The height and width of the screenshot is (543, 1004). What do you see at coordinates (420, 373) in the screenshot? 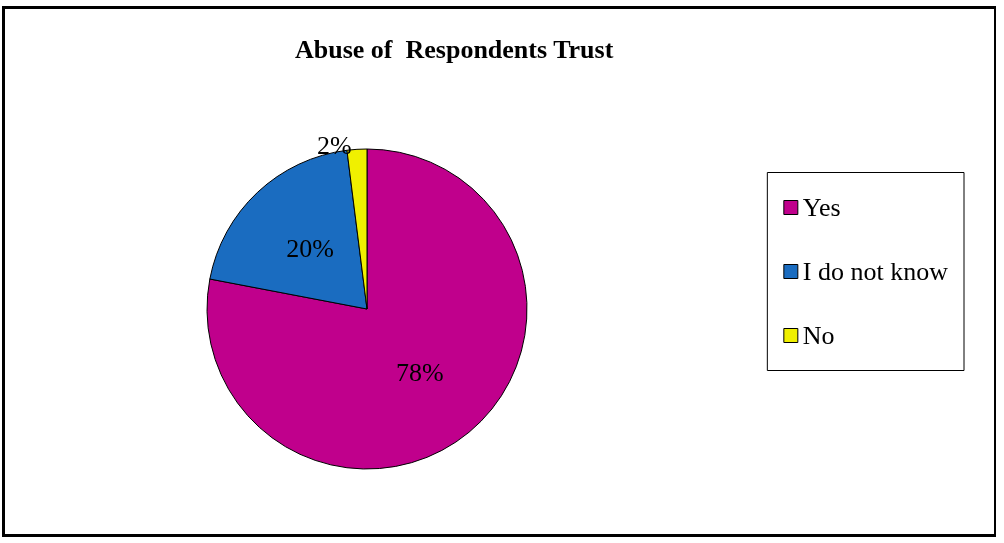
I see `data-label: 78%` at bounding box center [420, 373].